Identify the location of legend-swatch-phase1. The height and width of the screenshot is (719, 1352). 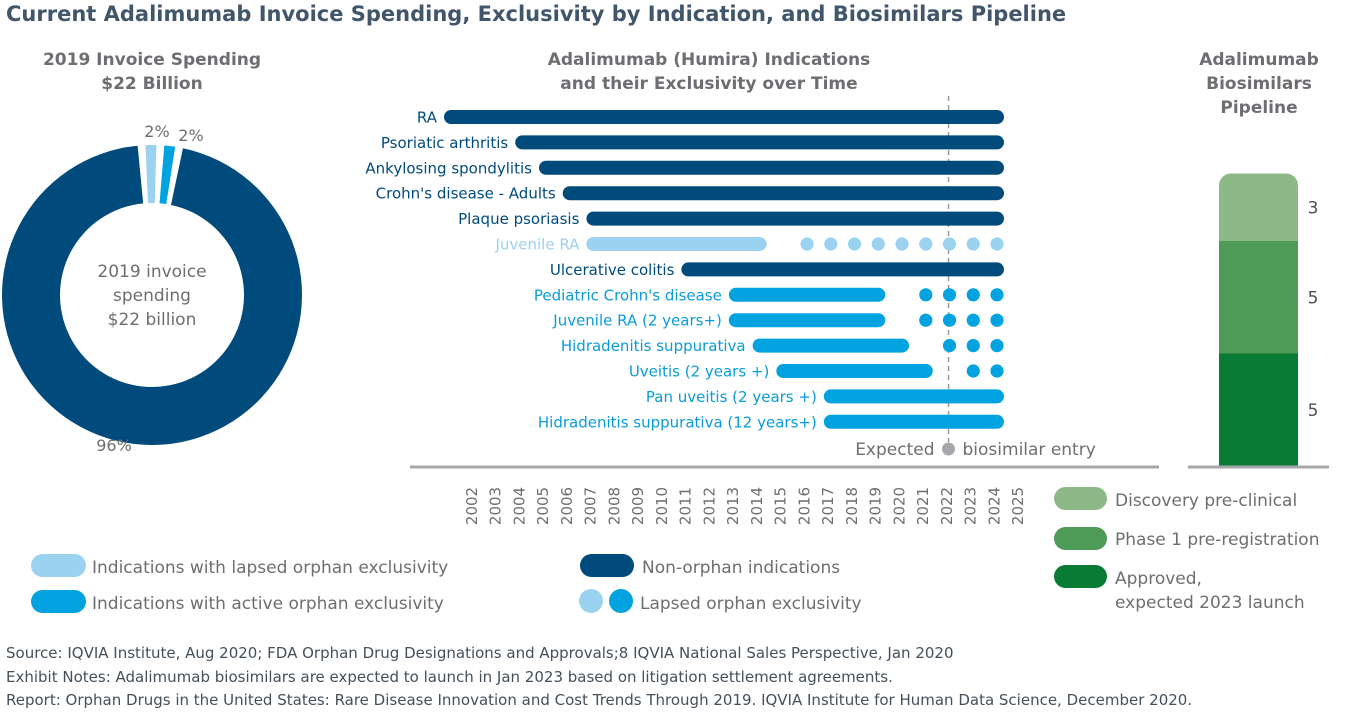
(1080, 538).